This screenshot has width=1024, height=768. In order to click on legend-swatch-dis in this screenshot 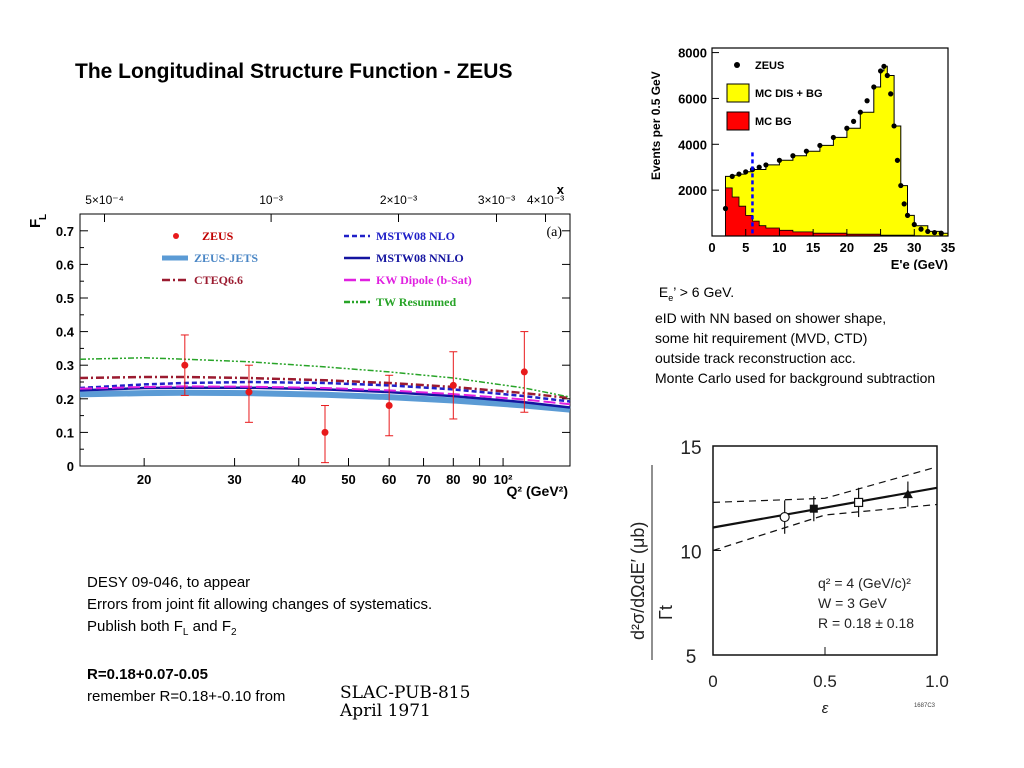, I will do `click(738, 93)`.